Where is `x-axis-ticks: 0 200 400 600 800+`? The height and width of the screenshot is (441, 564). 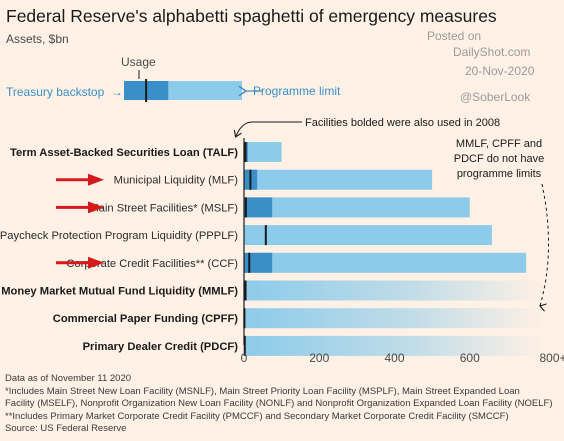 x-axis-ticks: 0 200 400 600 800+ is located at coordinates (402, 358).